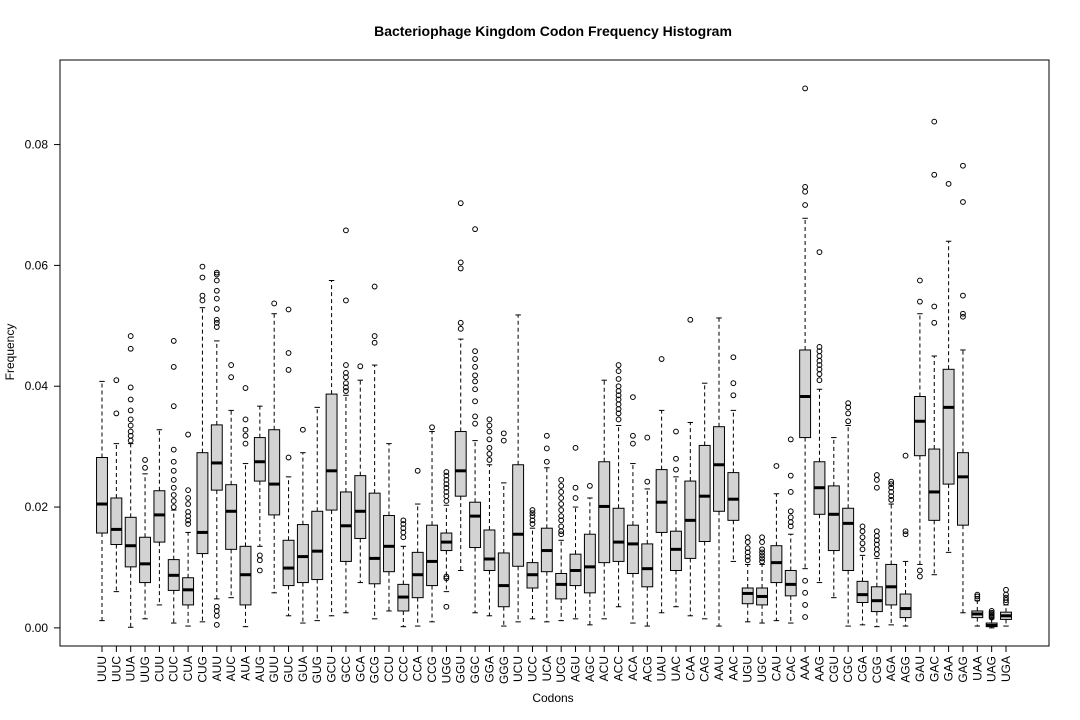 Image resolution: width=1080 pixels, height=720 pixels. What do you see at coordinates (1006, 606) in the screenshot?
I see `box-uga` at bounding box center [1006, 606].